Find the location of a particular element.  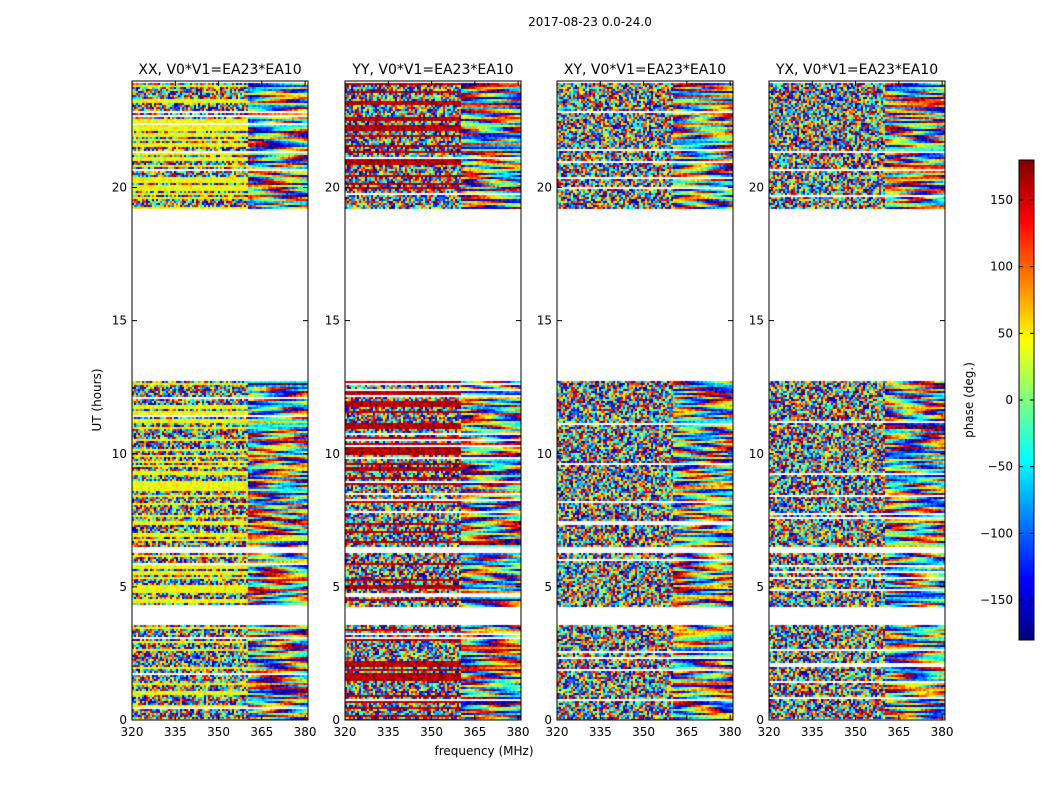

figure-suptitle: 2017-08-23 0.0-24.0 is located at coordinates (590, 22).